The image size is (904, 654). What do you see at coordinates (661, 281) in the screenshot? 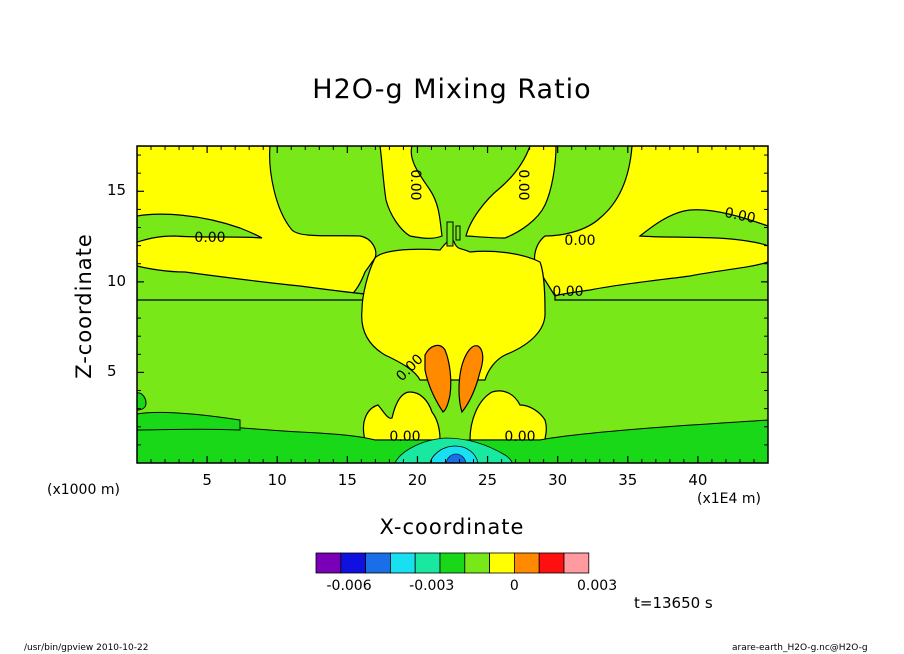
I see `upper-band-right-lower` at bounding box center [661, 281].